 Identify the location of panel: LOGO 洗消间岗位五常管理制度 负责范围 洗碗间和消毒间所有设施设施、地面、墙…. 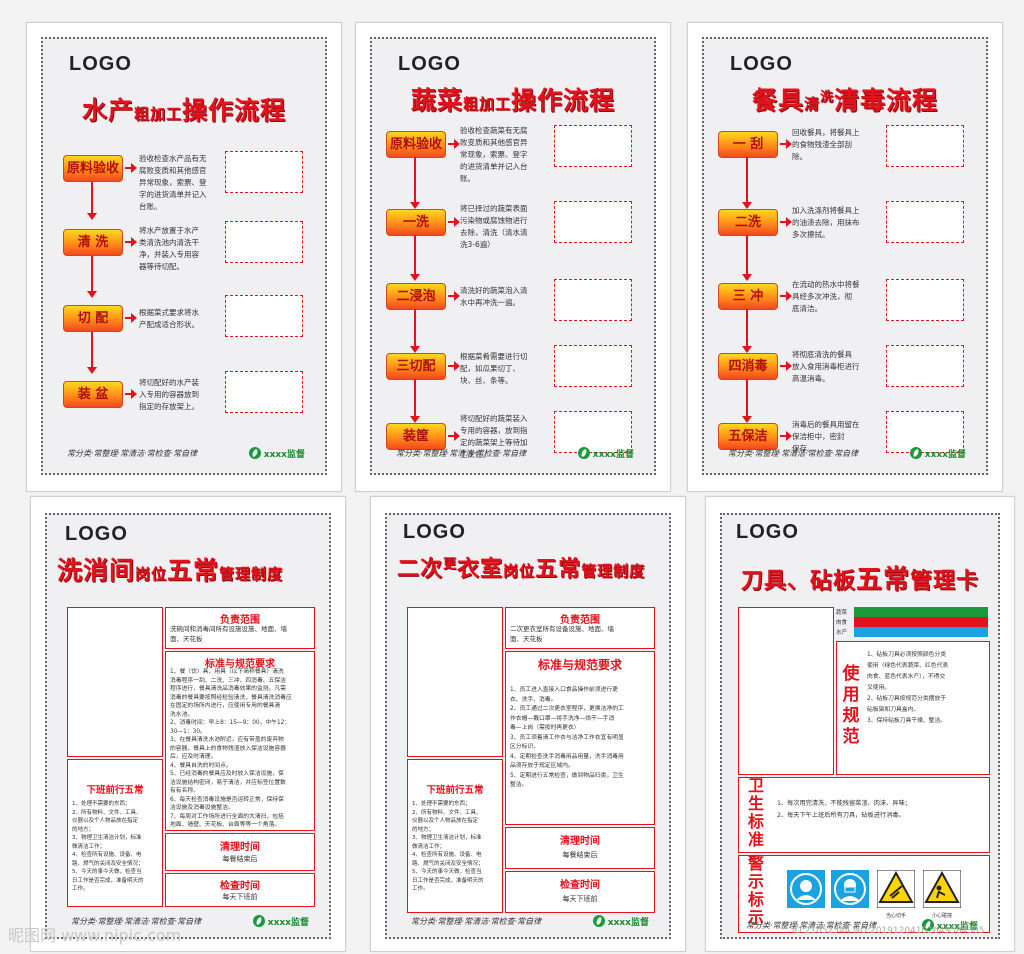
(188, 726).